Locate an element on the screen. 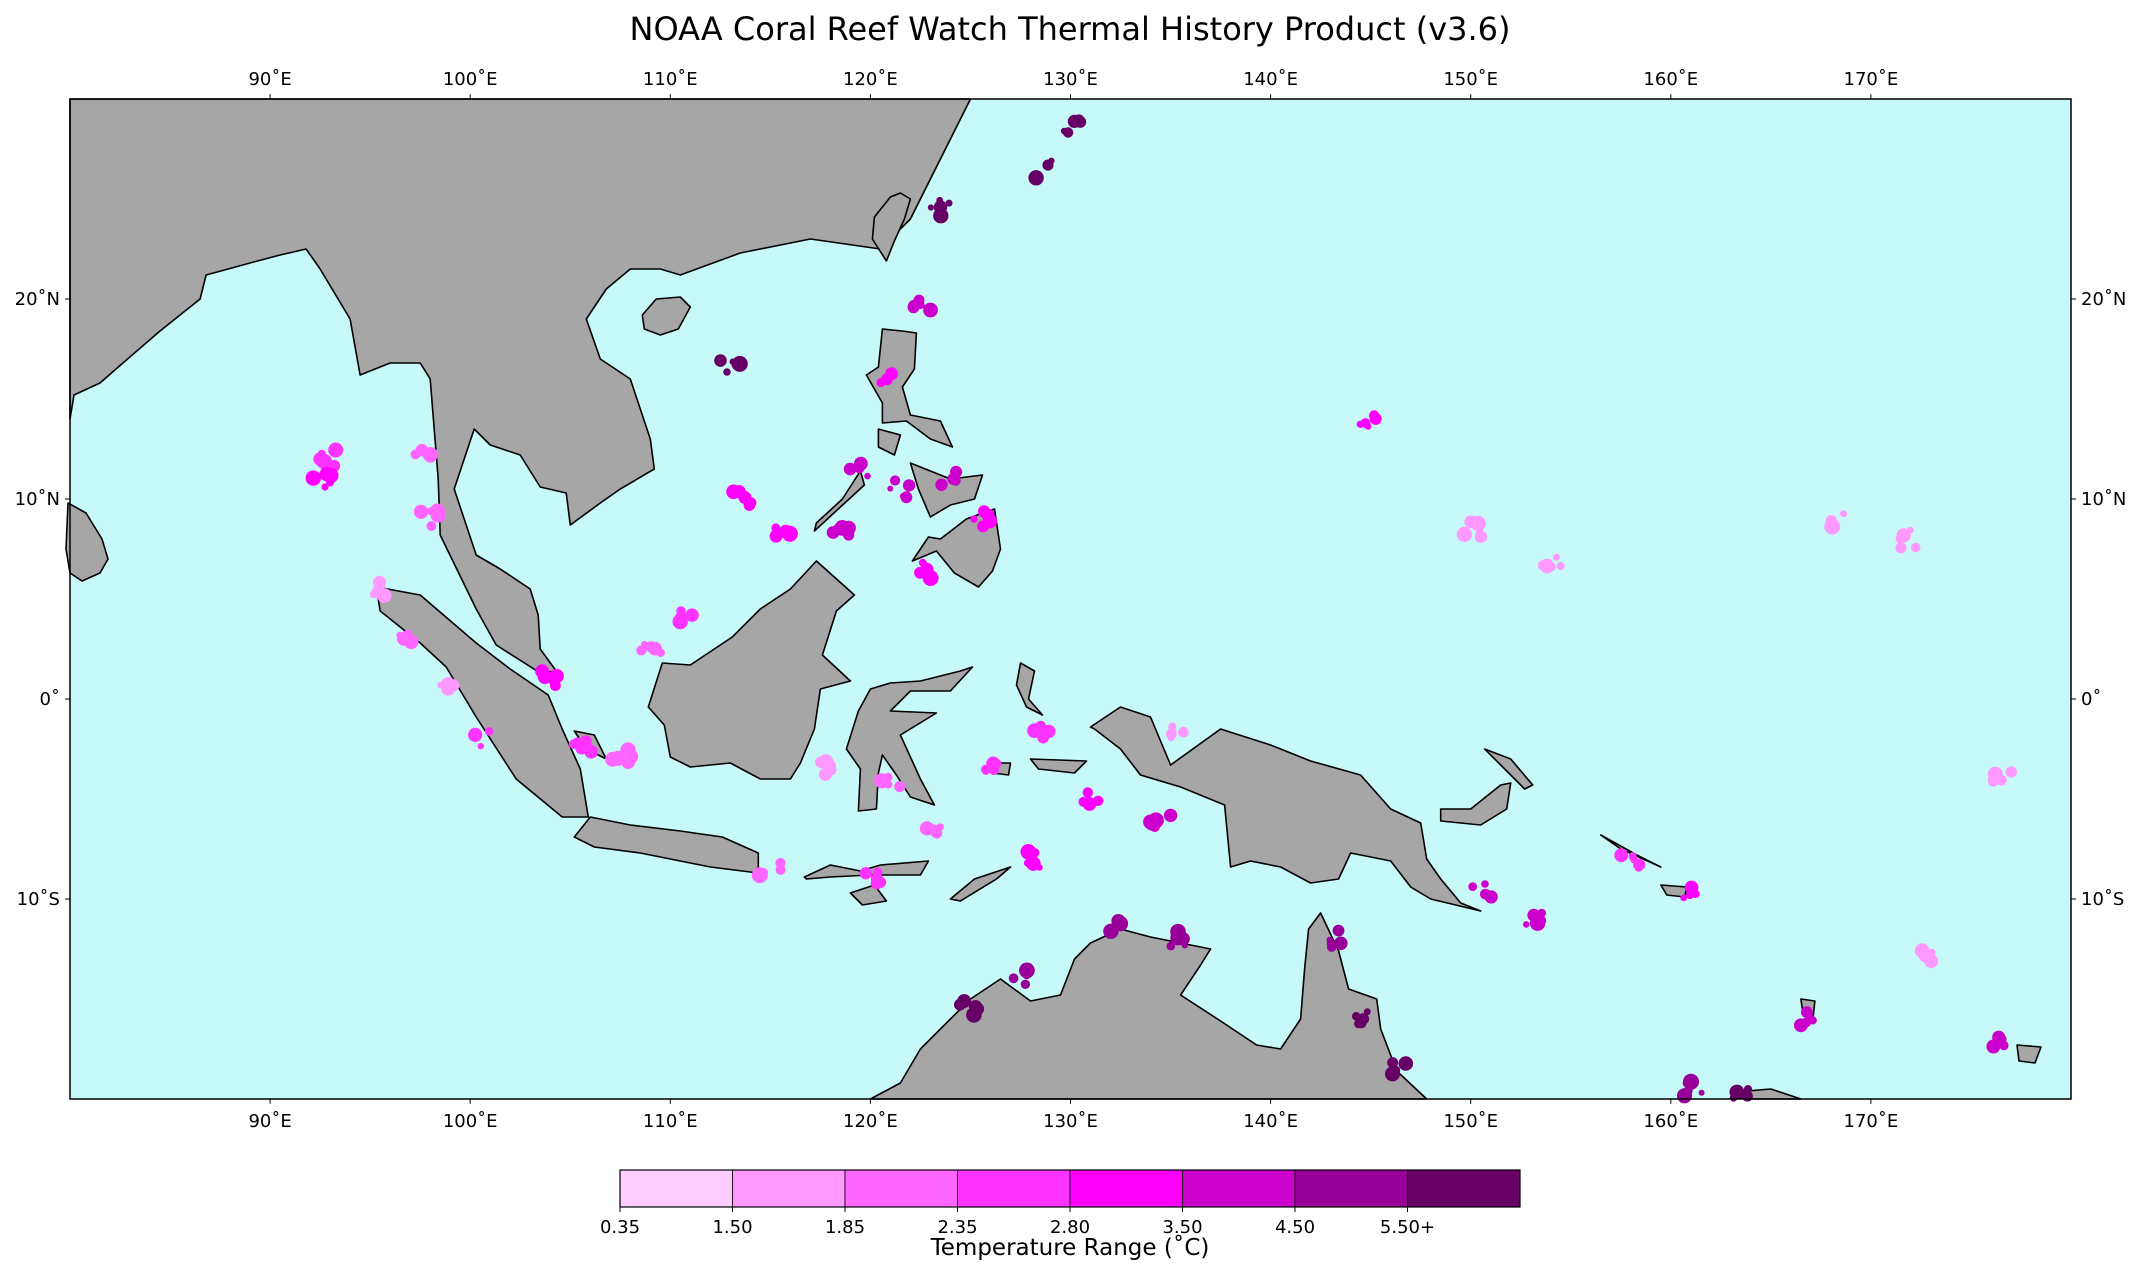 This screenshot has width=2140, height=1275. land-sri-lanka is located at coordinates (87, 542).